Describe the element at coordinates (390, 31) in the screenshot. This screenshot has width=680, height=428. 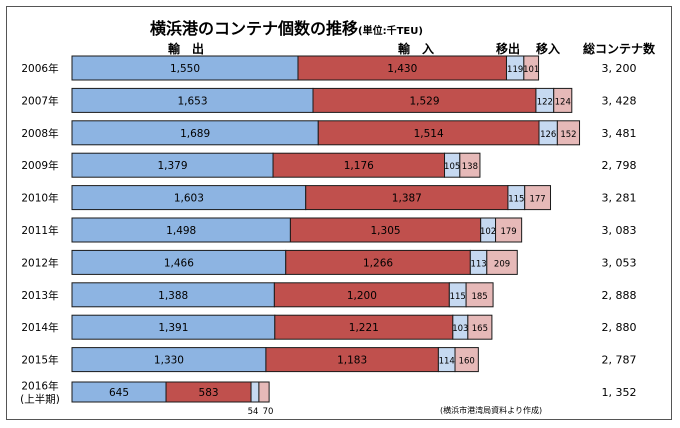
I see `chart-unit: (単位:千TEU)` at that location.